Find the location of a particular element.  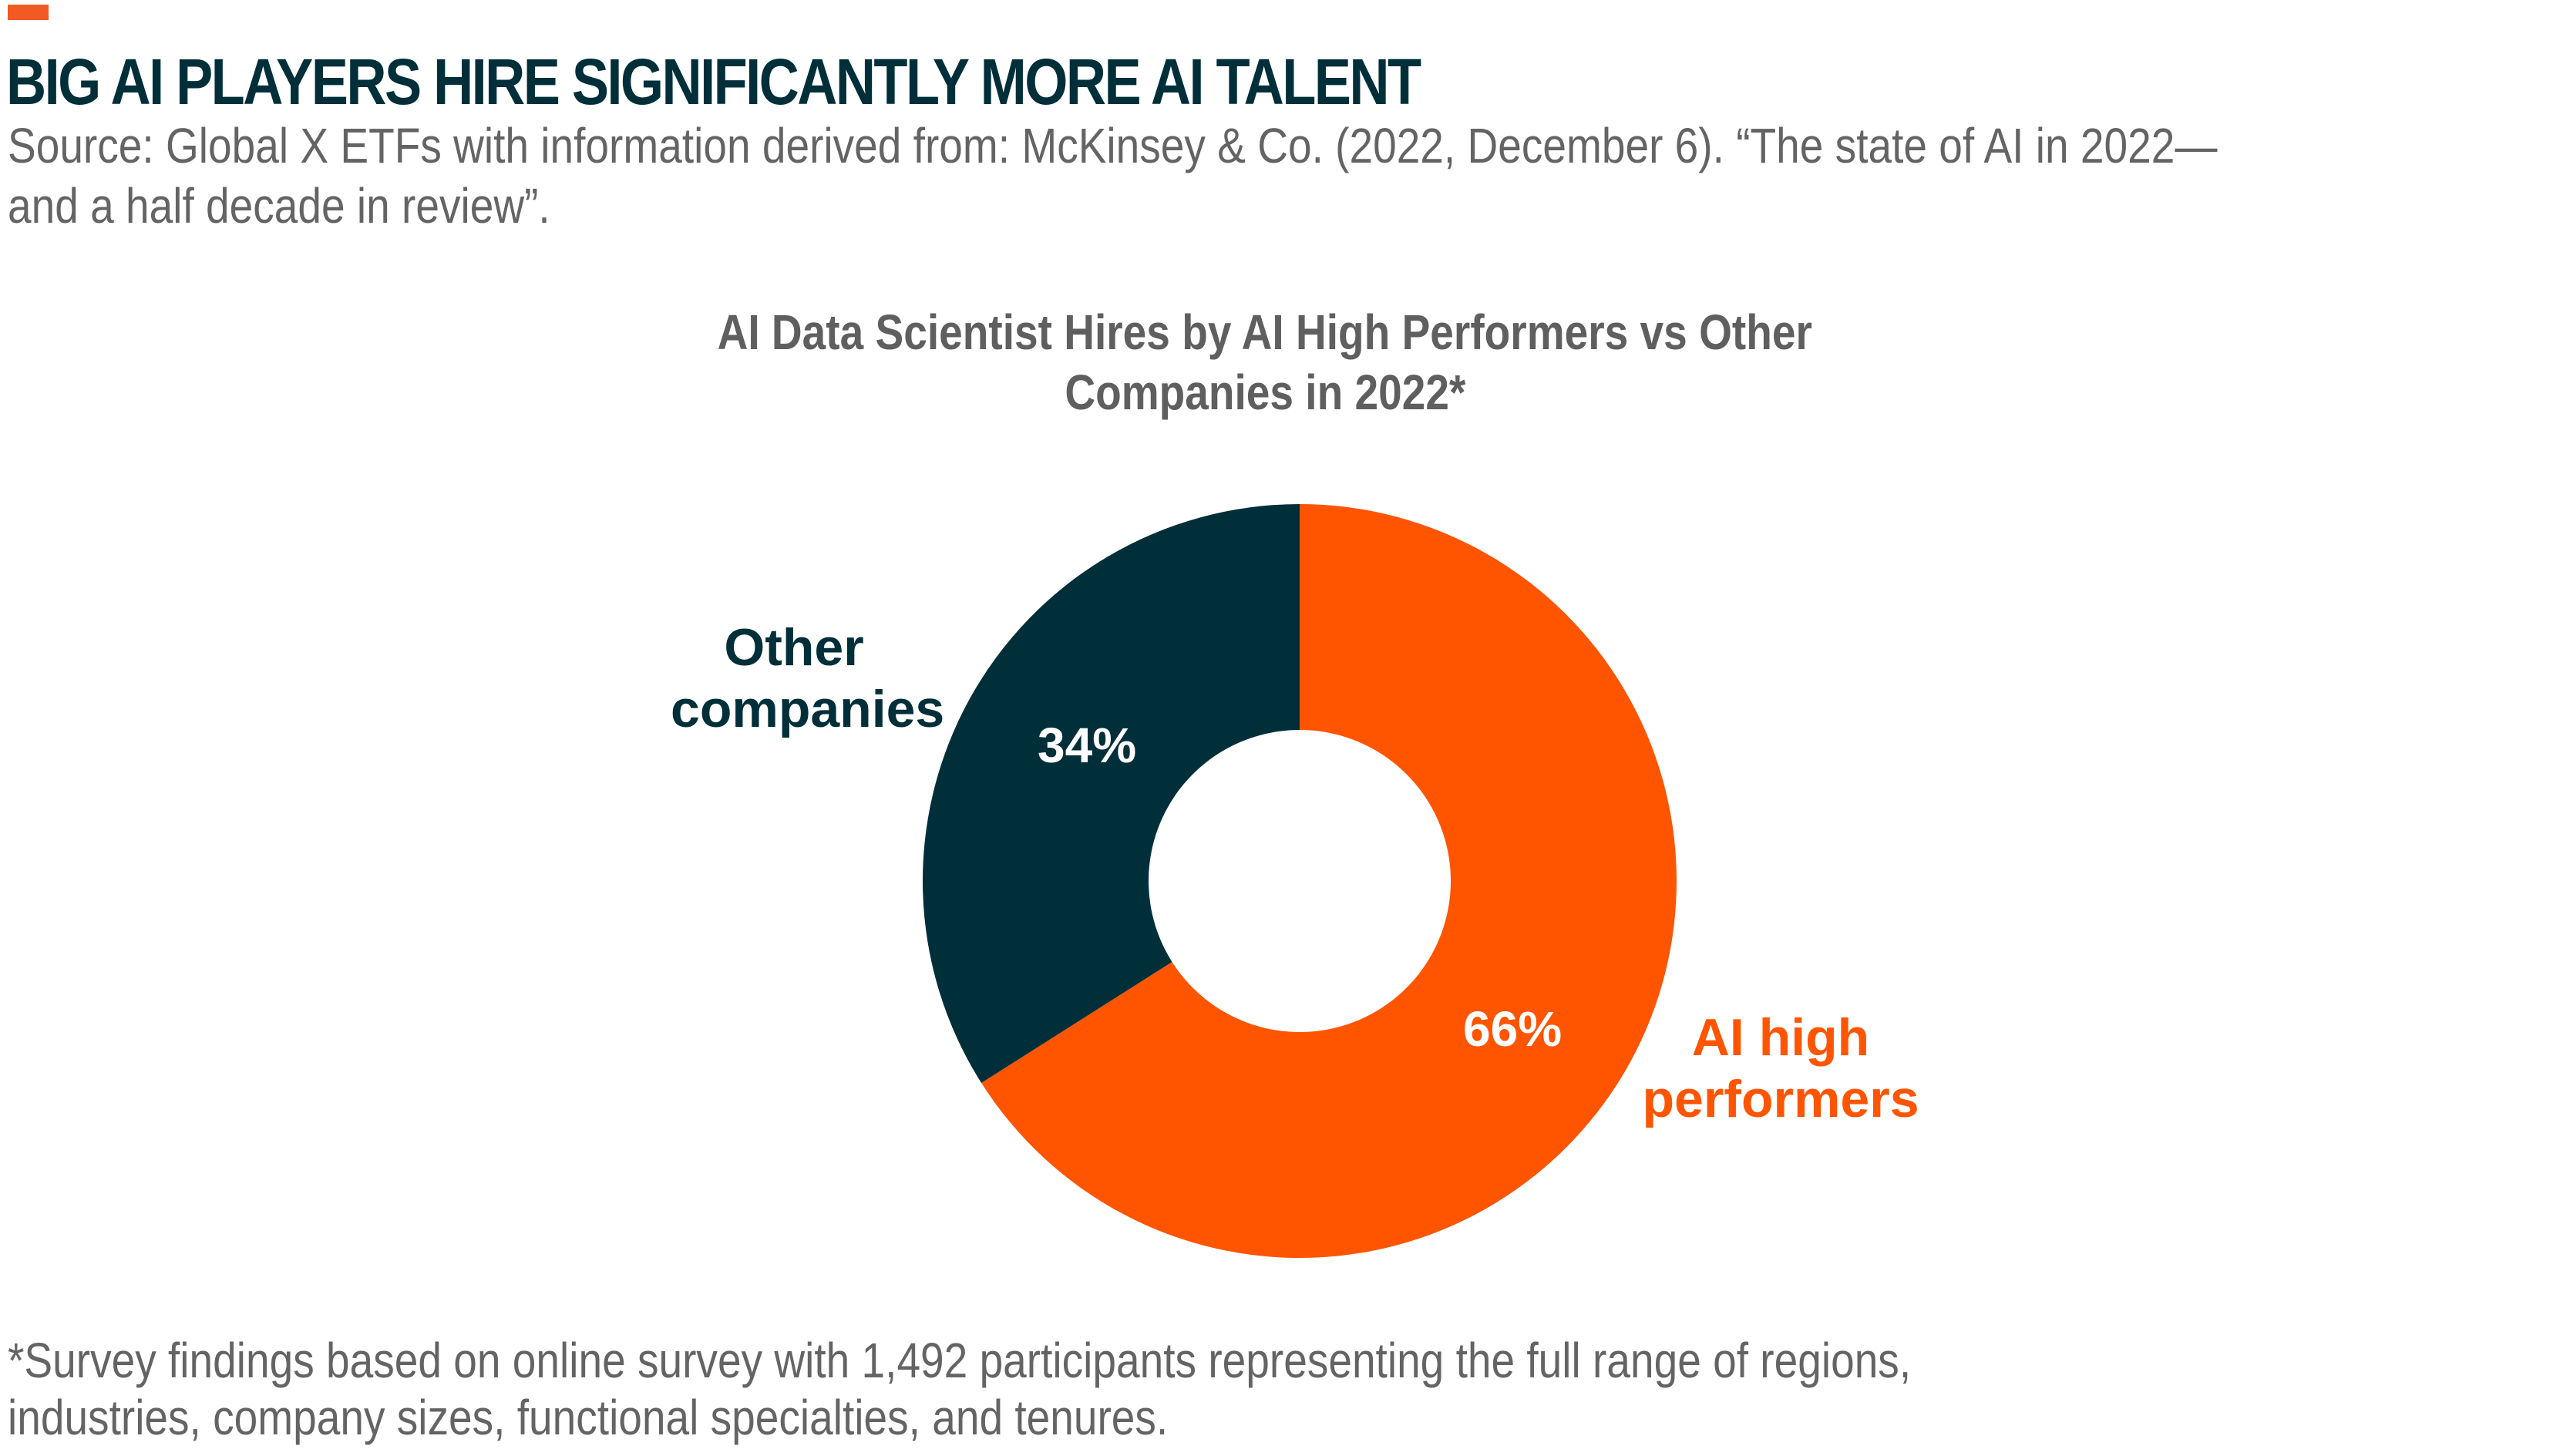

label-ai-high-performers: AI high performers is located at coordinates (1780, 1068).